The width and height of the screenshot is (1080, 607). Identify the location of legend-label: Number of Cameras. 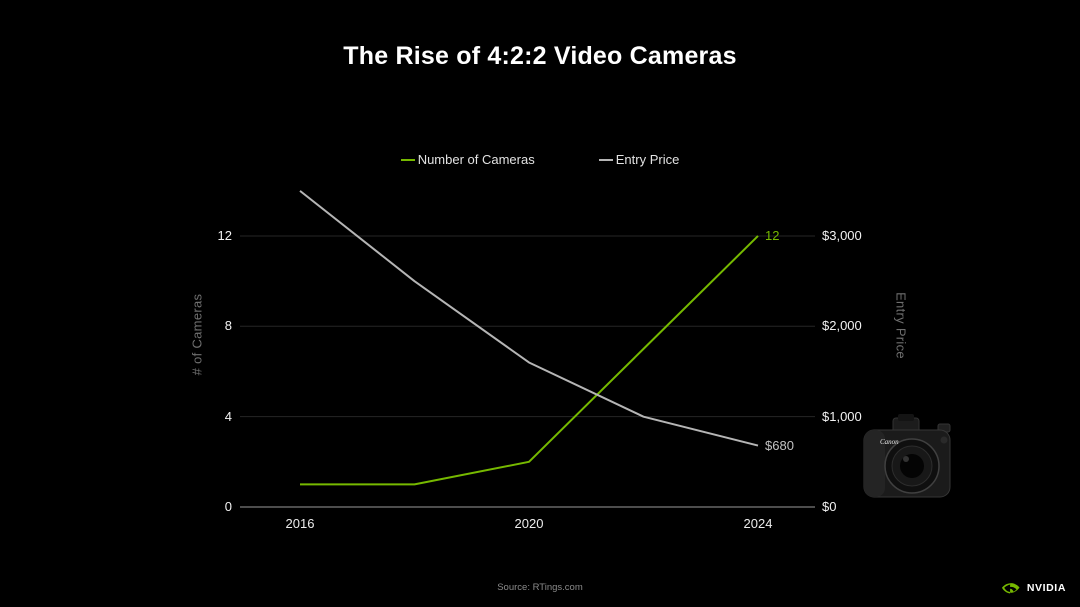
(476, 159).